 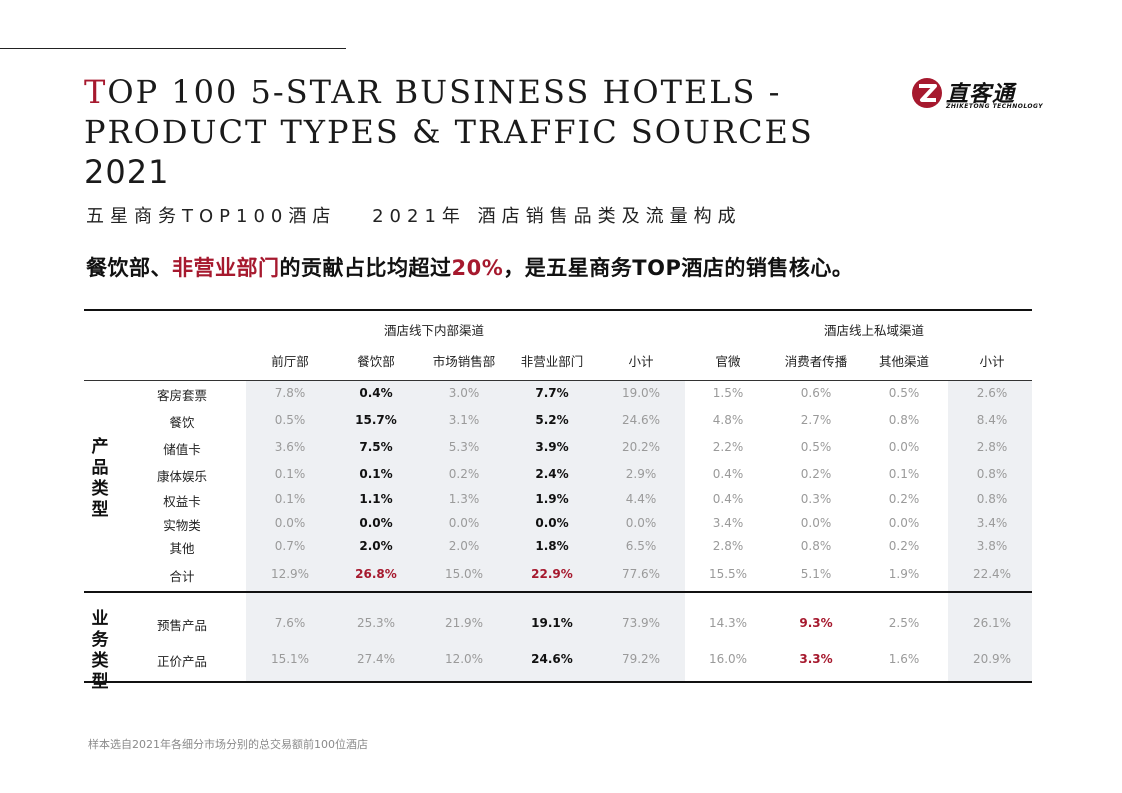 What do you see at coordinates (992, 393) in the screenshot?
I see `table-cell: 2.6%` at bounding box center [992, 393].